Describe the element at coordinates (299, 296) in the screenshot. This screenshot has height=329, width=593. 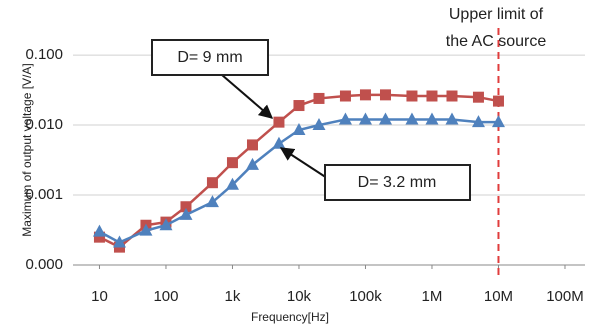
I see `x-tick-label: 10k` at that location.